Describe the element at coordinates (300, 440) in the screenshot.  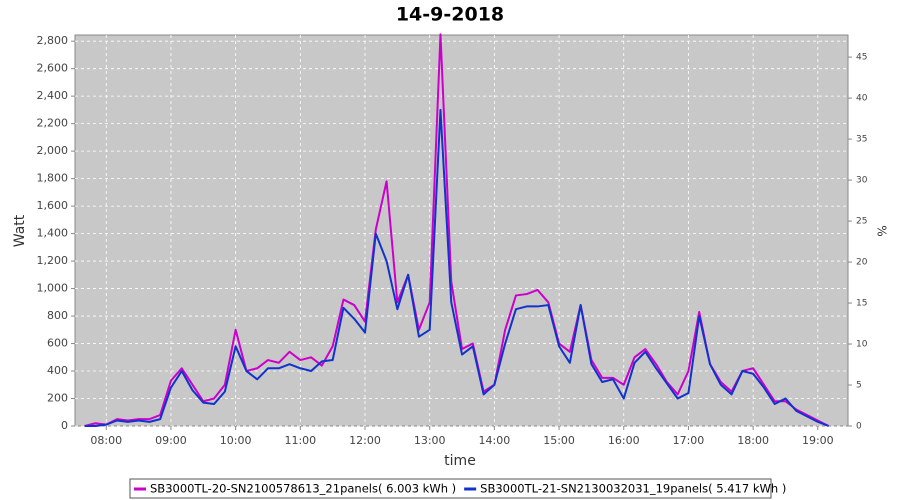
I see `x-tick-label: 11:00` at that location.